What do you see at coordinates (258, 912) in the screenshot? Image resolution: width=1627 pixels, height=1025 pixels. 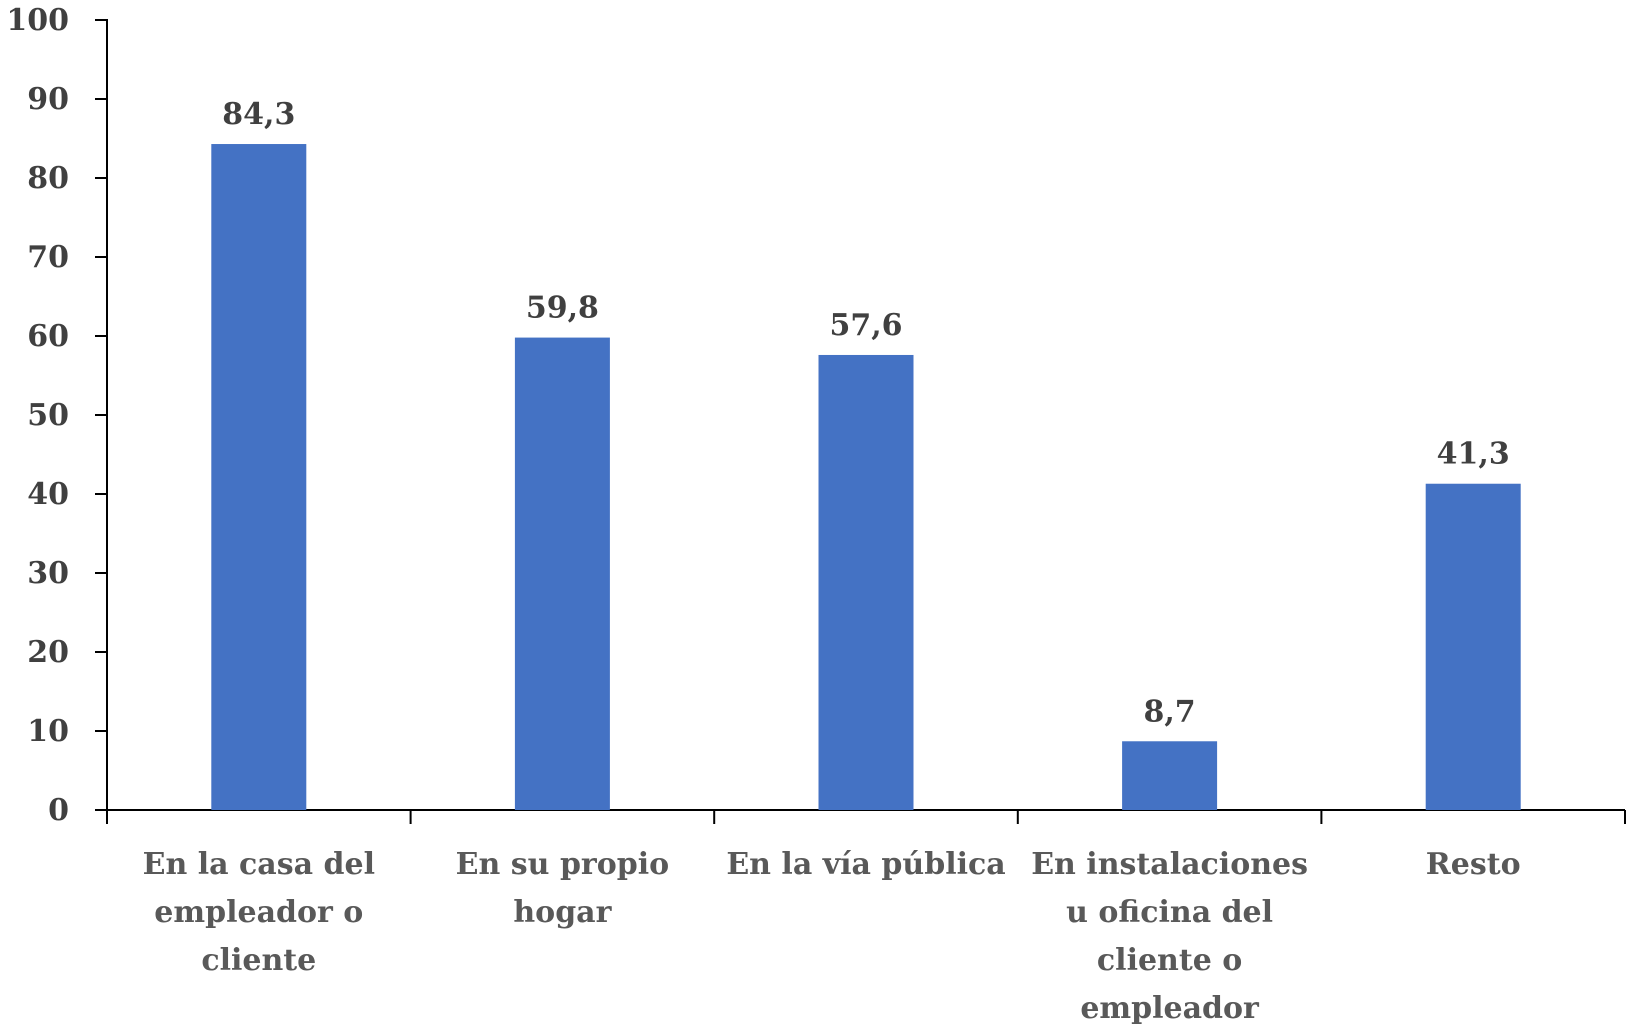 I see `category-label: empleador o` at bounding box center [258, 912].